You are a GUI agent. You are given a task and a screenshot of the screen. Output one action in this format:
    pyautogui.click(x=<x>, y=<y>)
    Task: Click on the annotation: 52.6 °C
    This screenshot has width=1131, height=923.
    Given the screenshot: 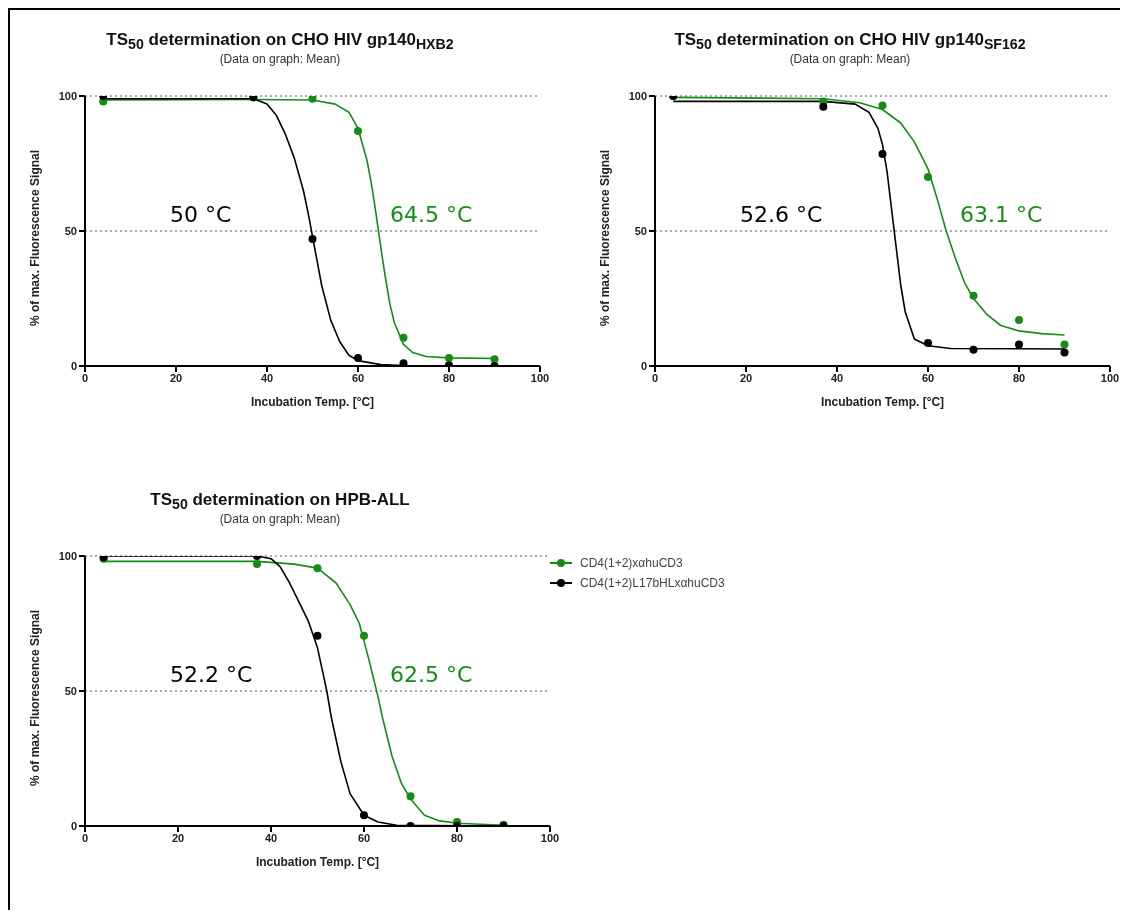 What is the action you would take?
    pyautogui.click(x=781, y=214)
    